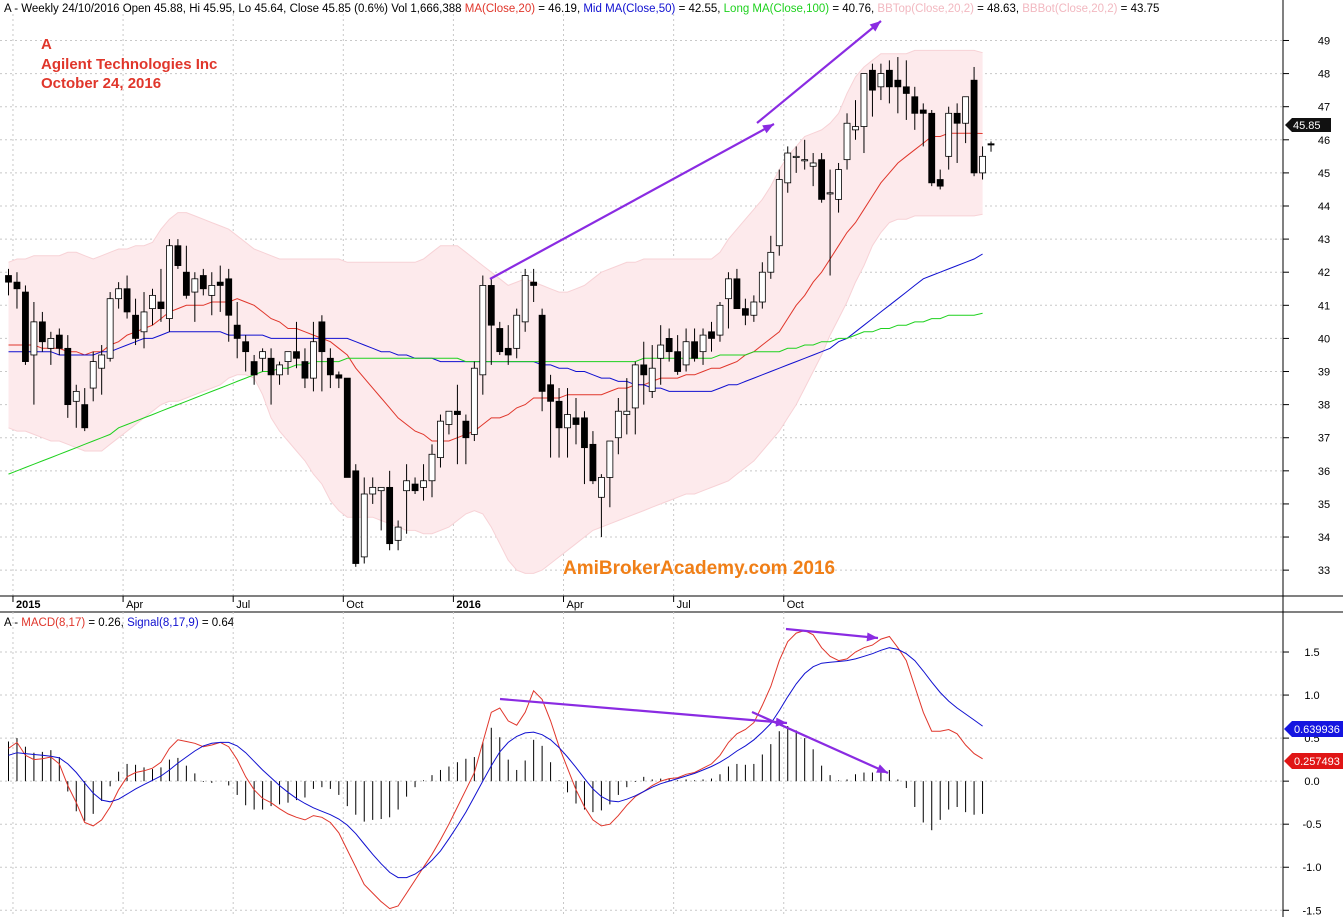 The image size is (1343, 917). I want to click on price-tick-label: 37, so click(1324, 439).